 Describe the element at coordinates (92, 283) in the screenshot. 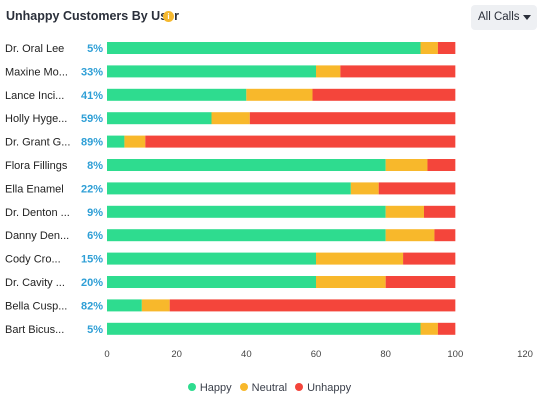

I see `unhappy-percent-label: 20%` at that location.